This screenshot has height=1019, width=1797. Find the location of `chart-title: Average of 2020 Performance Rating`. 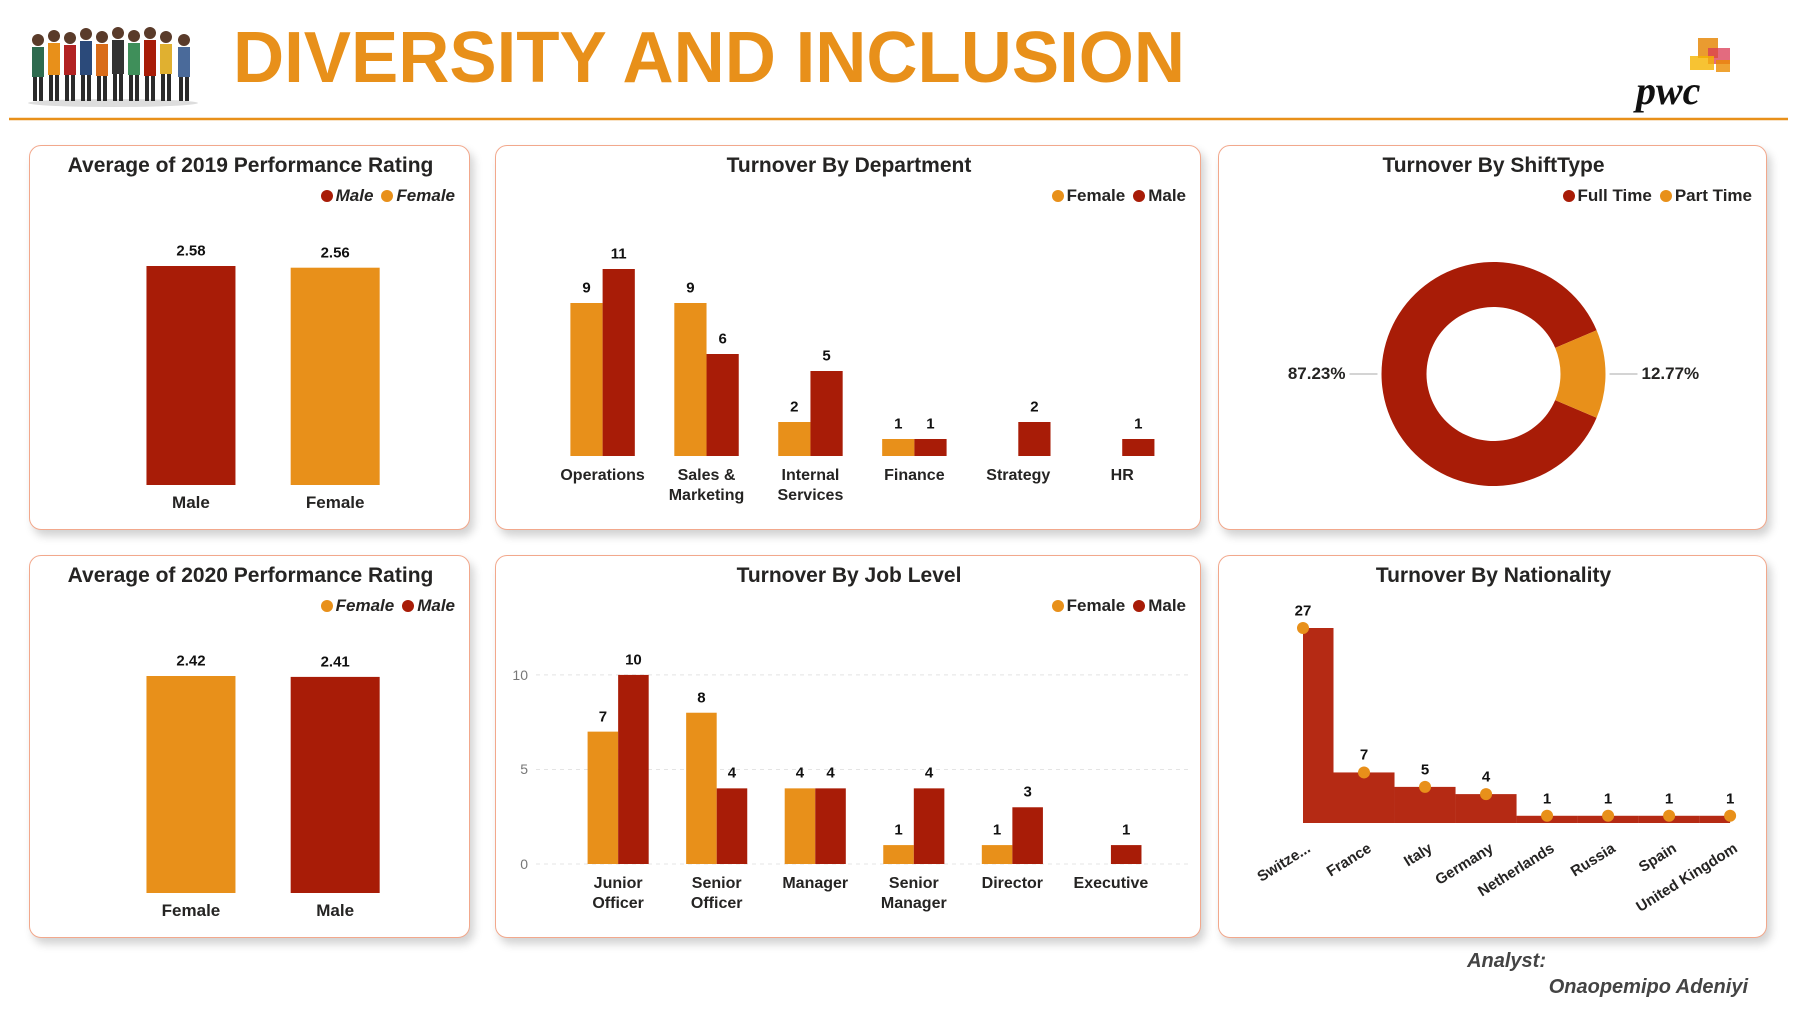

chart-title: Average of 2020 Performance Rating is located at coordinates (250, 575).